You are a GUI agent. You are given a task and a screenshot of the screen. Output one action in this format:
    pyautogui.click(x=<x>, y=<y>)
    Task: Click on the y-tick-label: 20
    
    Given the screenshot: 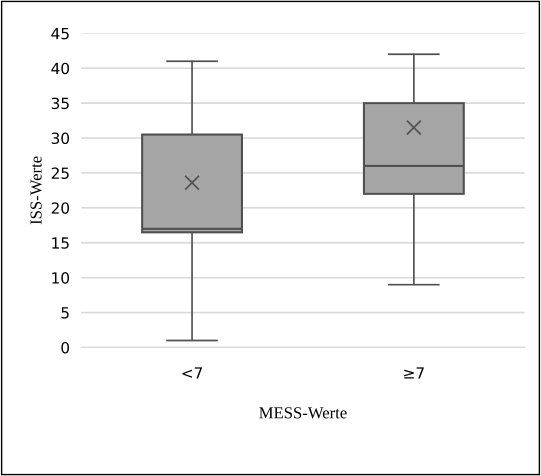 What is the action you would take?
    pyautogui.click(x=61, y=208)
    